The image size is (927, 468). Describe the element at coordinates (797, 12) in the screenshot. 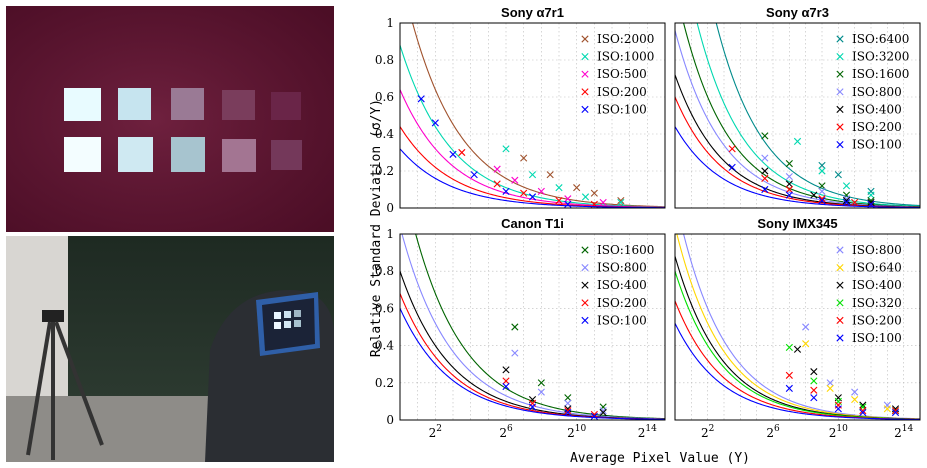

I see `chart-title: Sony α7r3` at that location.